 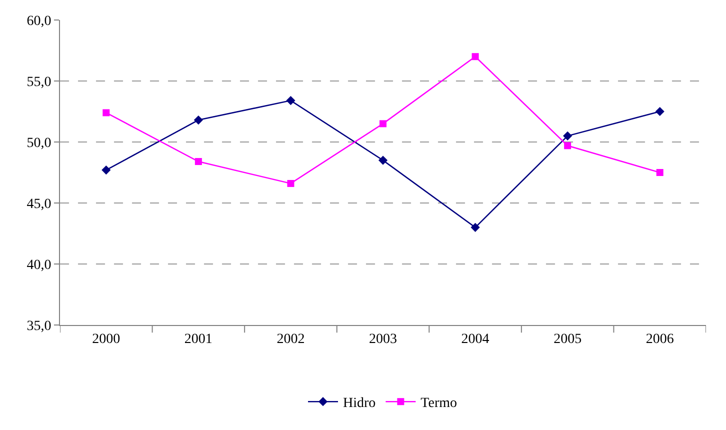 I want to click on x-tick-label: 2006, so click(x=660, y=339).